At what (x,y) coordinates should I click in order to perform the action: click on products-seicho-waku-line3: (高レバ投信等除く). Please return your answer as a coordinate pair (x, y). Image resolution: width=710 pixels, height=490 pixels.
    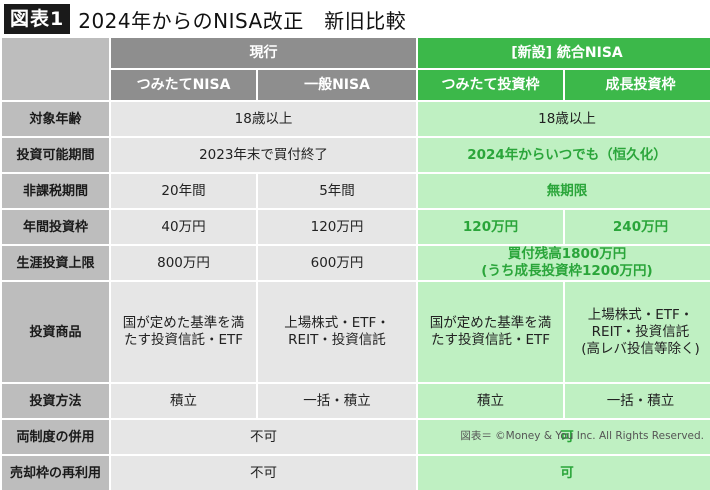
    Looking at the image, I should click on (640, 348).